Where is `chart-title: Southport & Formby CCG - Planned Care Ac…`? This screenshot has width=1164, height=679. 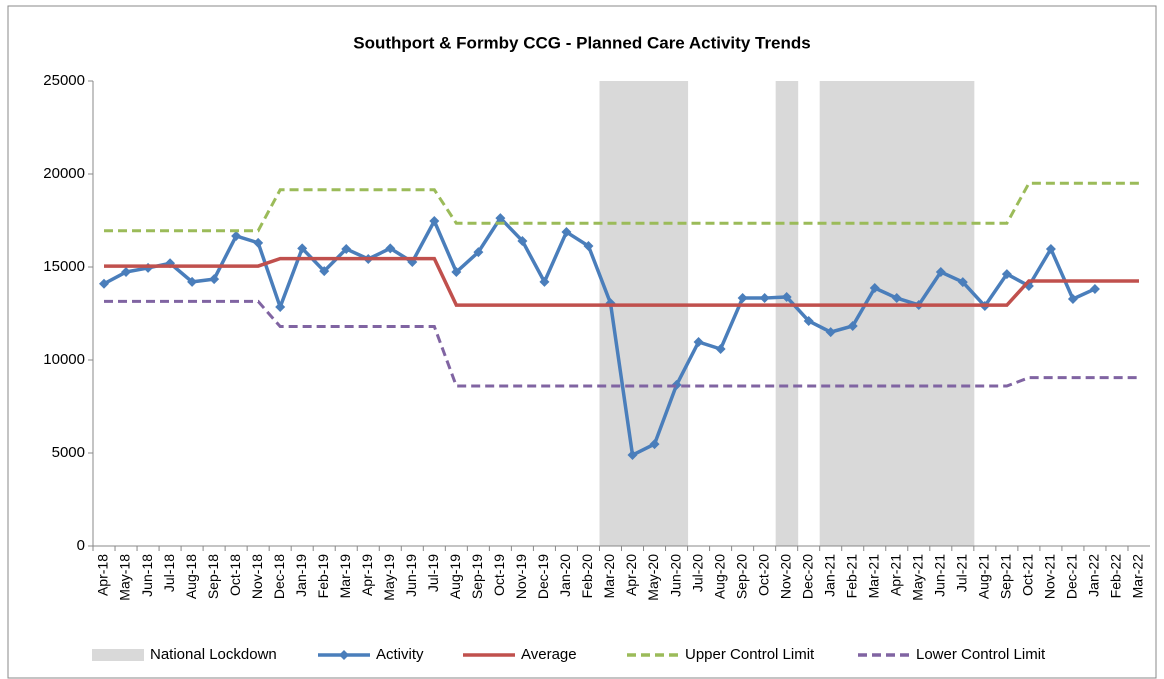 chart-title: Southport & Formby CCG - Planned Care Ac… is located at coordinates (581, 42).